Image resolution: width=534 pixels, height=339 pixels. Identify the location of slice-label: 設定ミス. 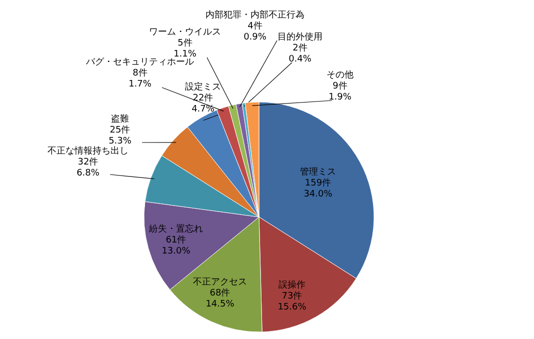
(203, 87).